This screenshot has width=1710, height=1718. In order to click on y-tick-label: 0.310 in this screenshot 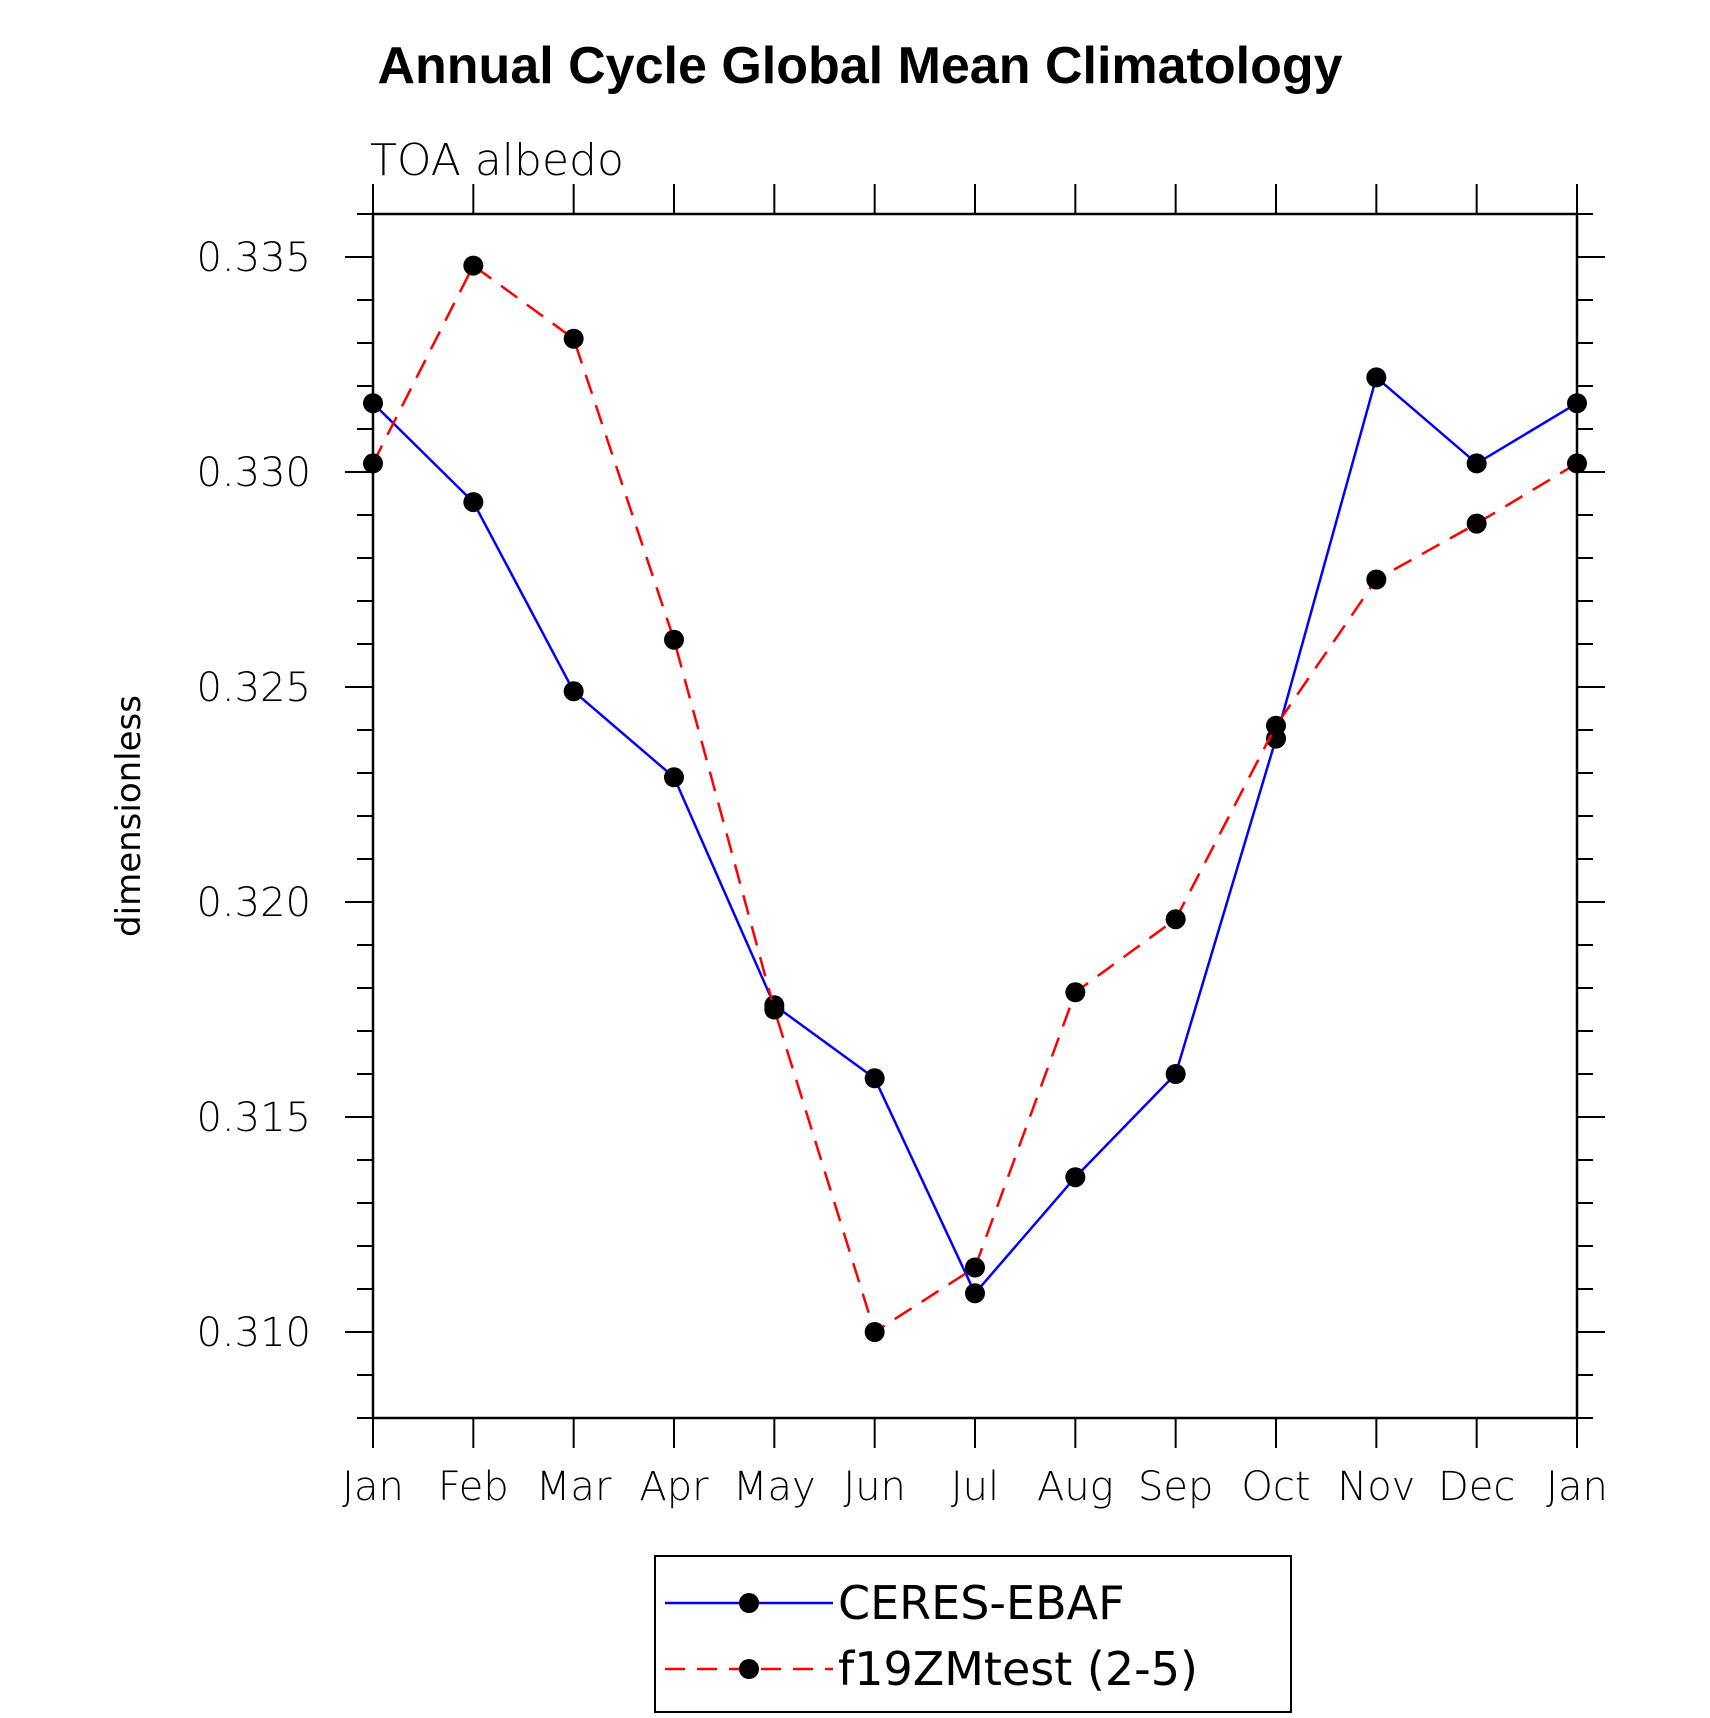, I will do `click(253, 1333)`.